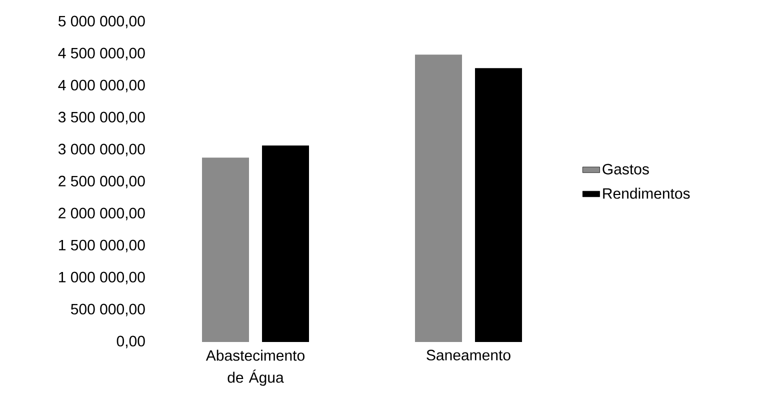 Image resolution: width=757 pixels, height=408 pixels. What do you see at coordinates (646, 193) in the screenshot?
I see `legend-label: Rendimentos` at bounding box center [646, 193].